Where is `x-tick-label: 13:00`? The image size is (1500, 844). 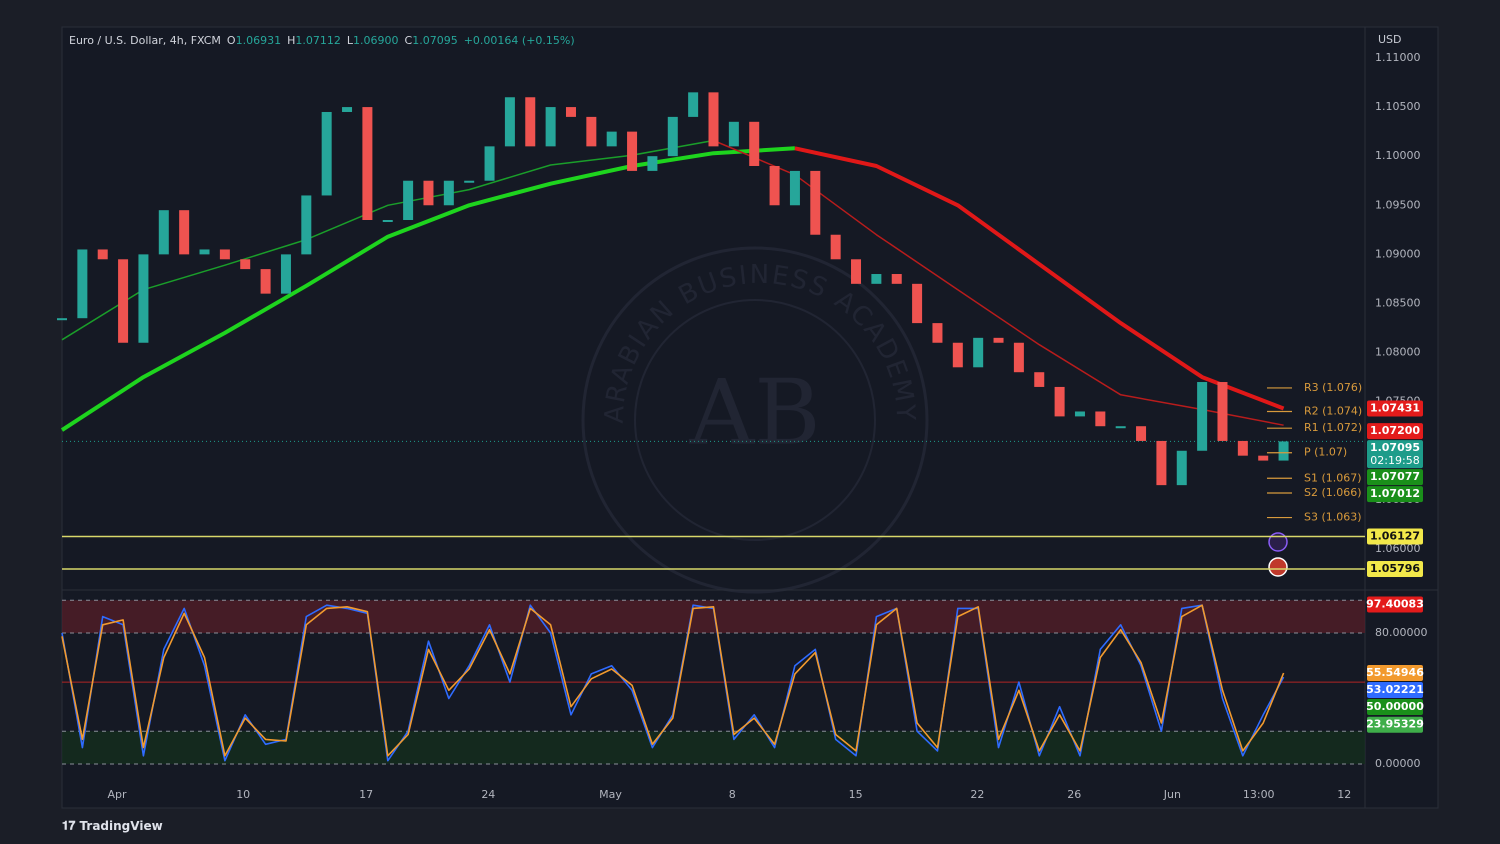
x-tick-label: 13:00 is located at coordinates (1259, 794).